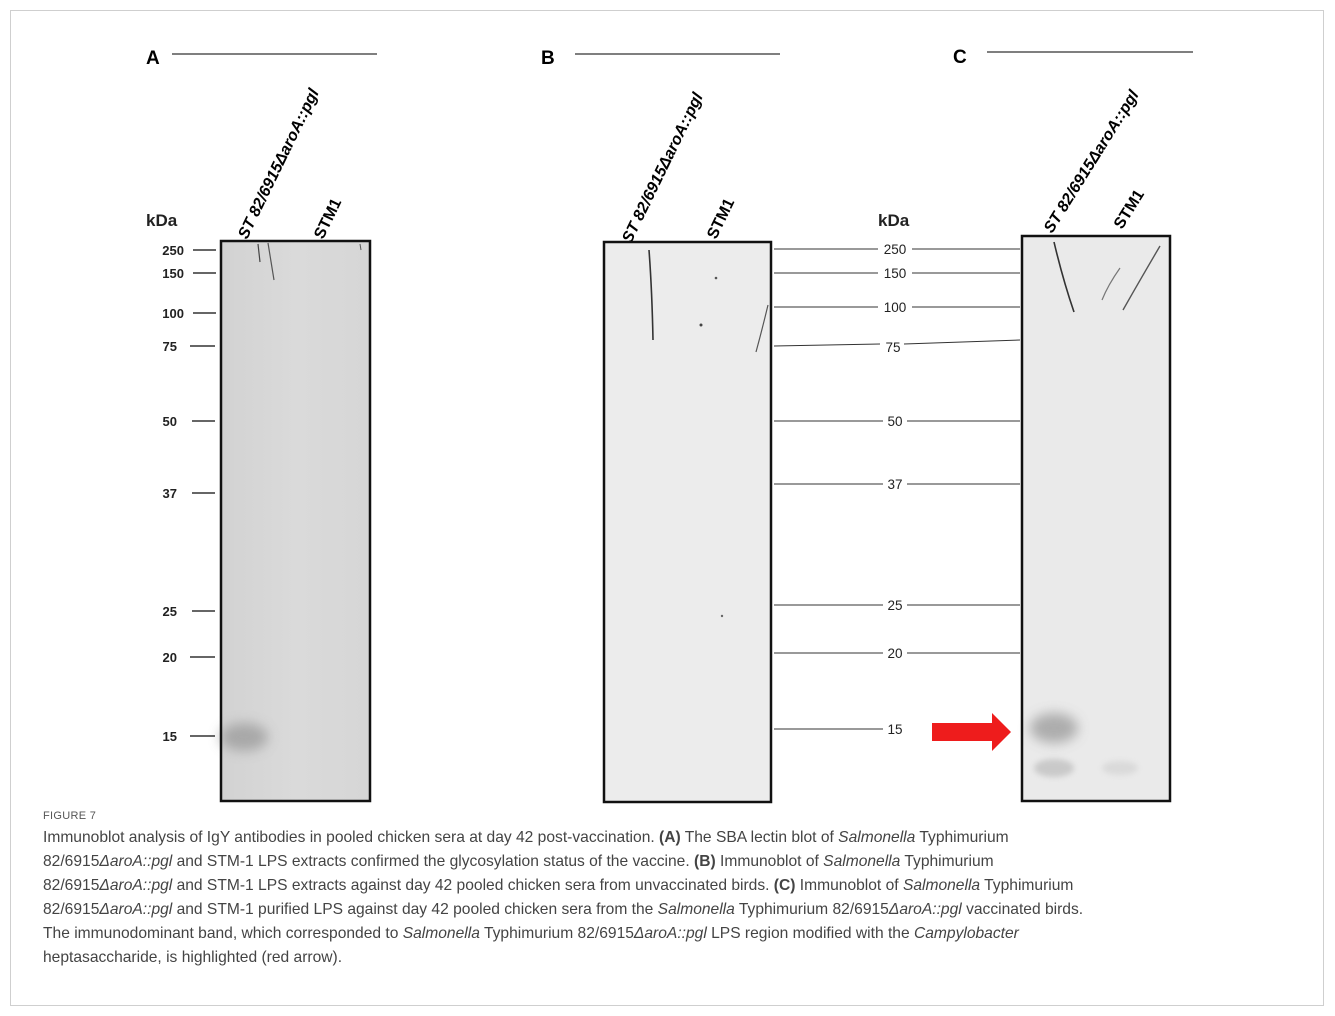  What do you see at coordinates (328, 219) in the screenshot?
I see `lane-label-a-2: STM1` at bounding box center [328, 219].